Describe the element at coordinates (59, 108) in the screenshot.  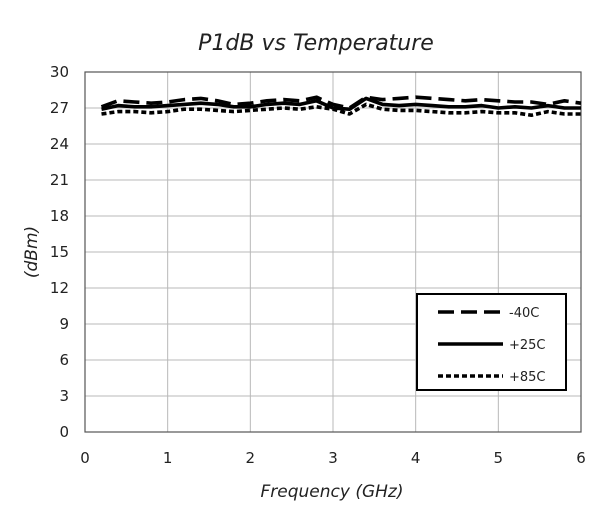
I see `y-tick-label: 27` at that location.